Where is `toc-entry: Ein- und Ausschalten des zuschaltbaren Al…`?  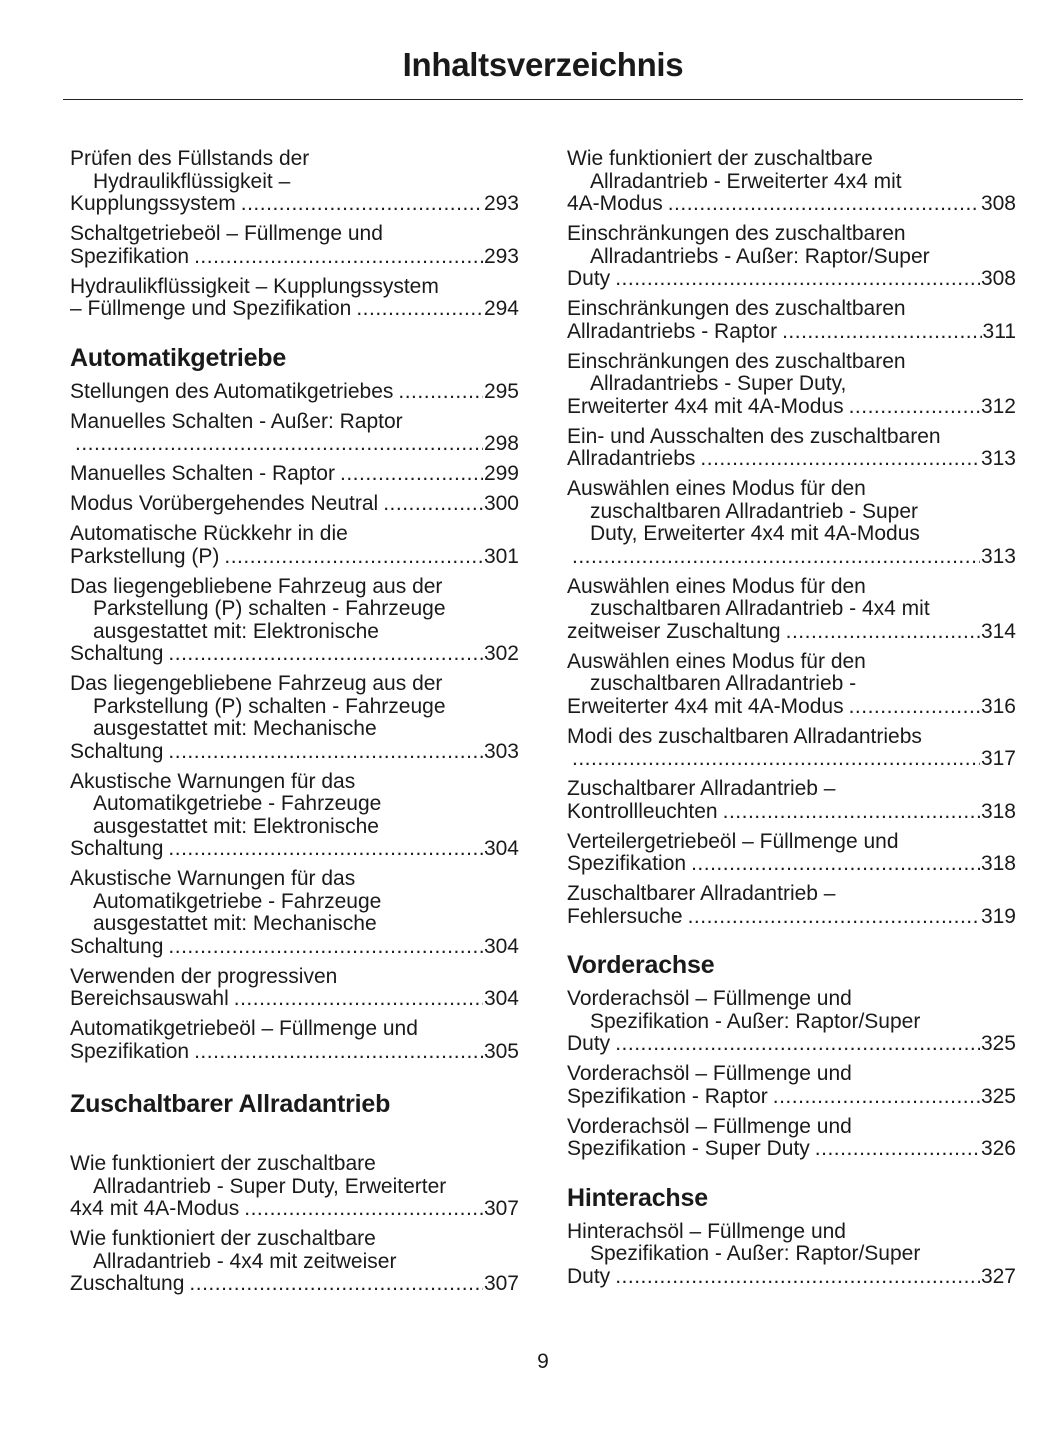
toc-entry: Ein- und Ausschalten des zuschaltbaren Al… is located at coordinates (791, 448).